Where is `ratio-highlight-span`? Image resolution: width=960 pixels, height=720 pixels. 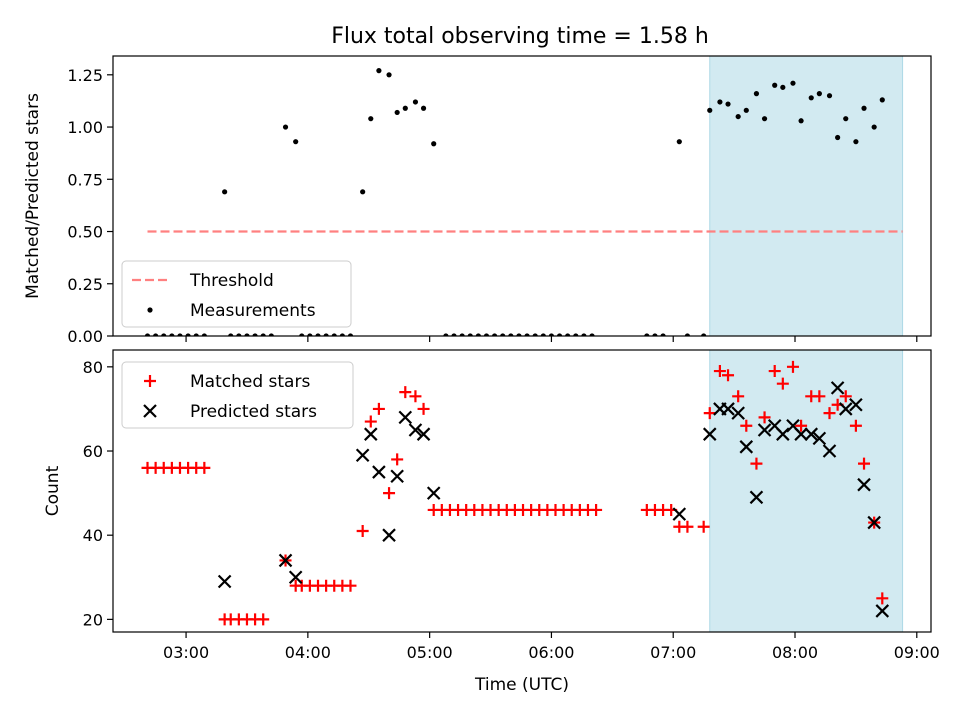 ratio-highlight-span is located at coordinates (806, 196).